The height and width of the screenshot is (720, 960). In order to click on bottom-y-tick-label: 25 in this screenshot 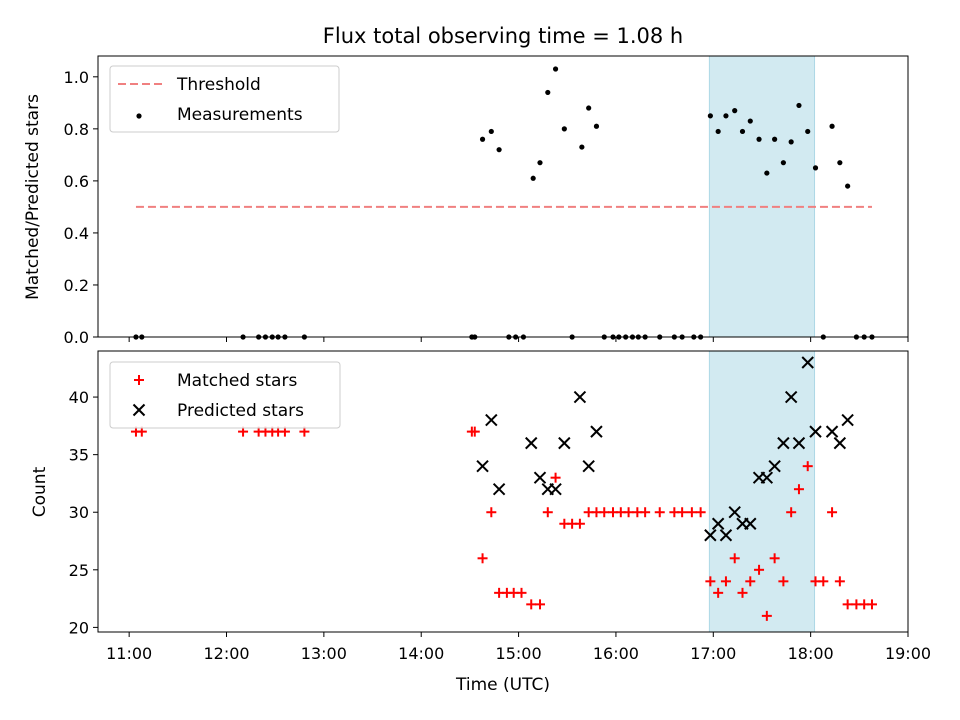, I will do `click(79, 570)`.